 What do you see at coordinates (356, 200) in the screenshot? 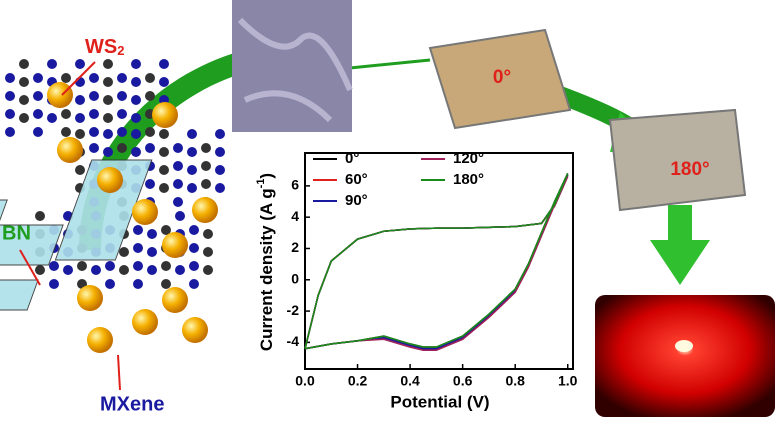
I see `legend-label: 90°` at bounding box center [356, 200].